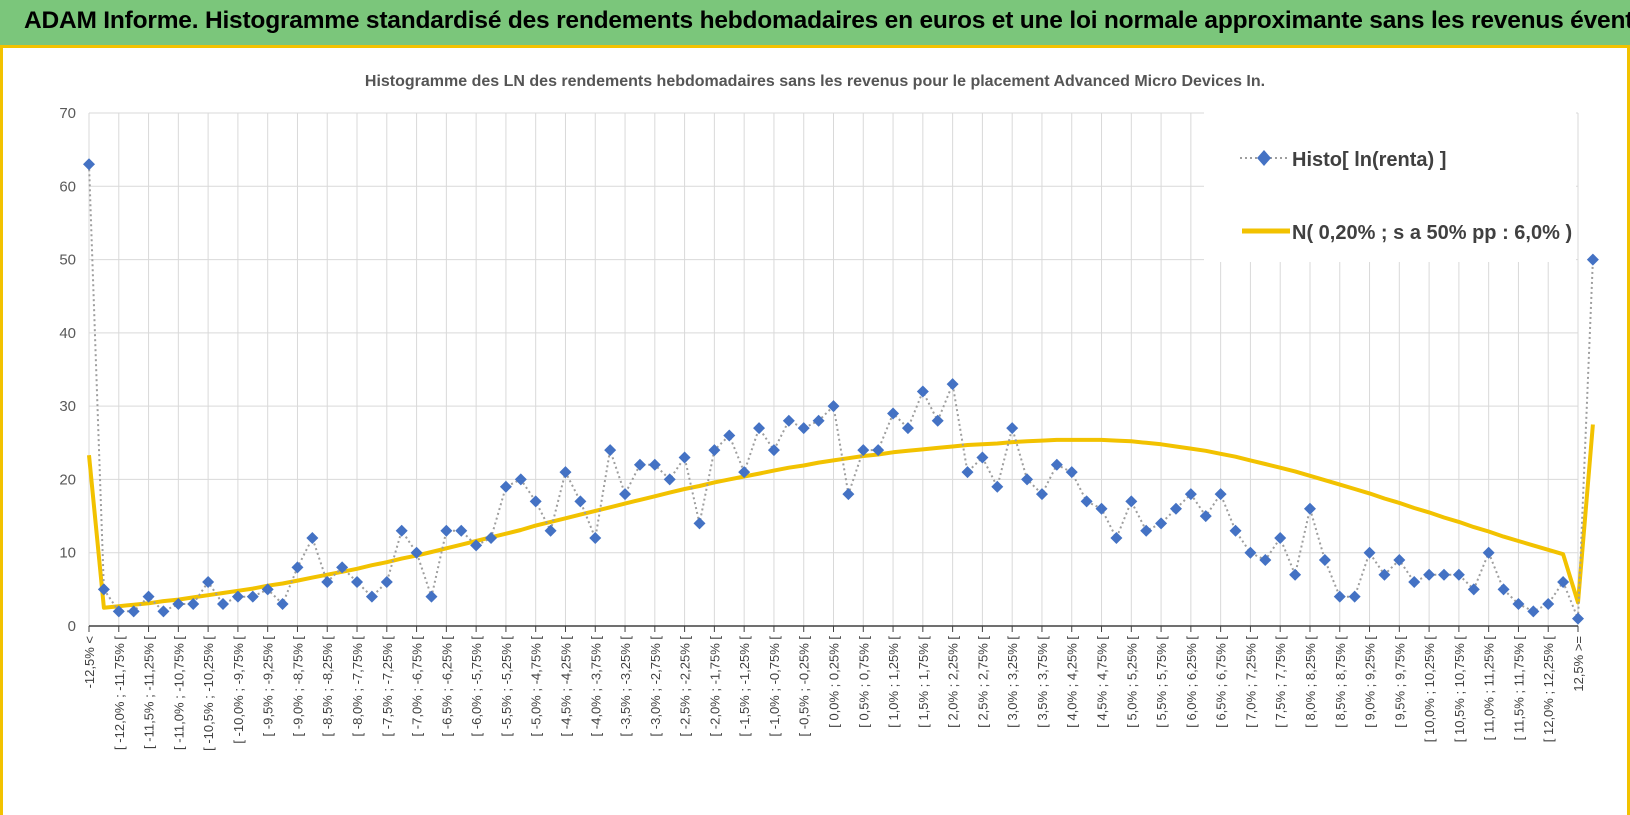  Describe the element at coordinates (1191, 682) in the screenshot. I see `x-tick-label: [ 6,0% ; 6,25% [` at that location.